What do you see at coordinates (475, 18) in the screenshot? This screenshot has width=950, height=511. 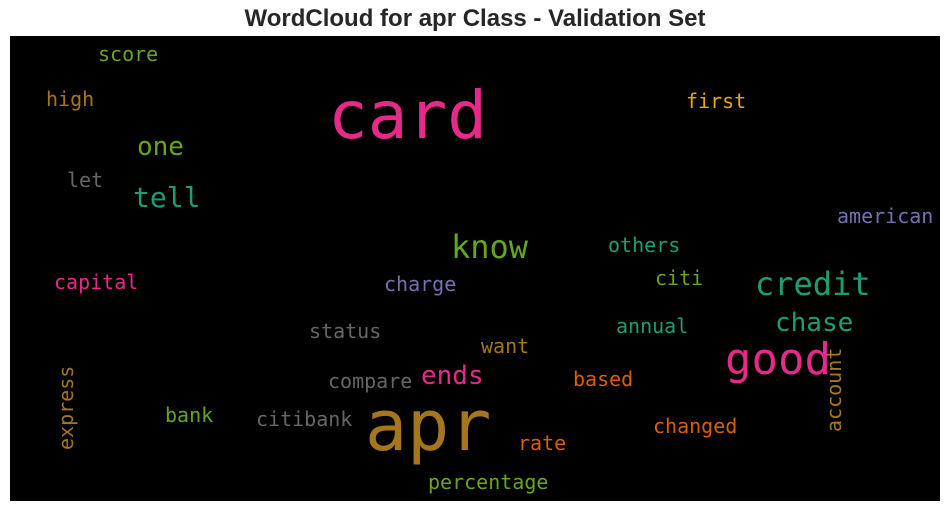 I see `chart-title: WordCloud for apr Class - Validation Set` at bounding box center [475, 18].